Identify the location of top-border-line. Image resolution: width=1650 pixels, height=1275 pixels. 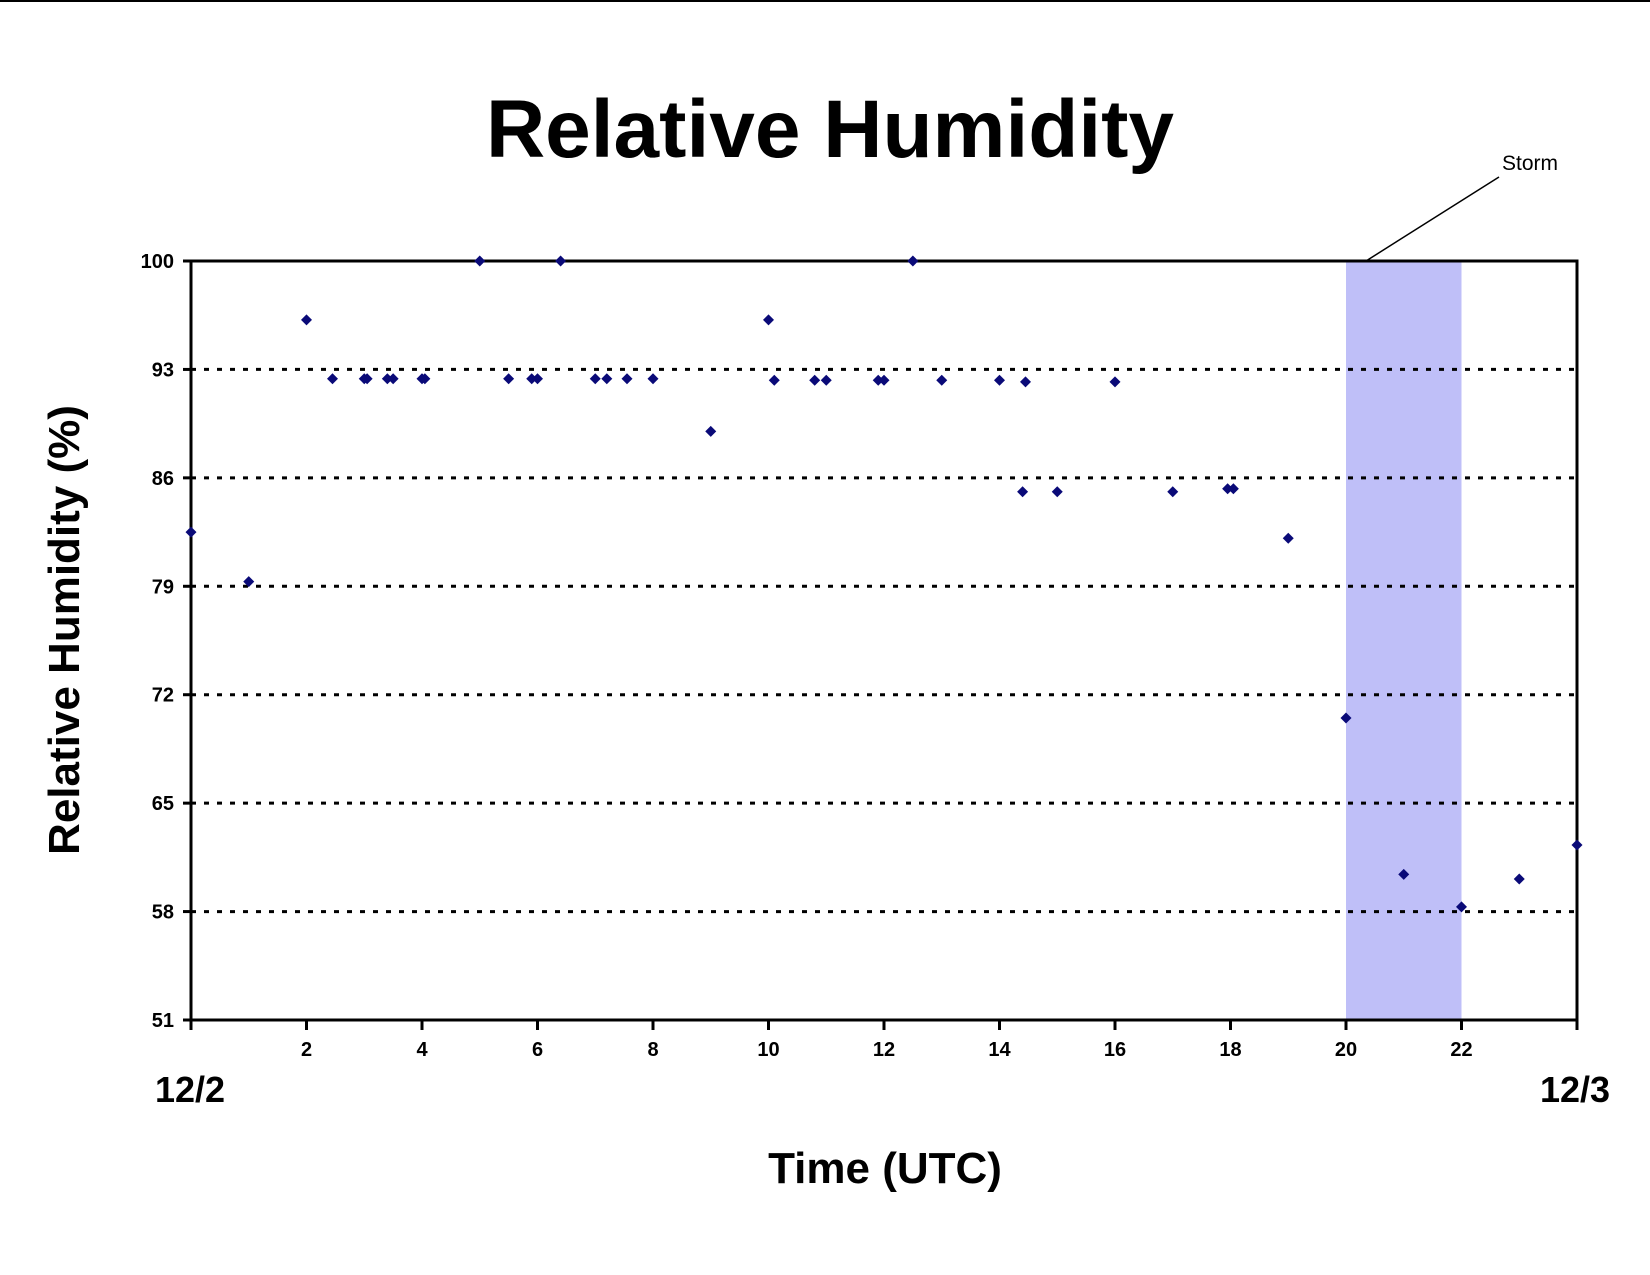
(825, 1).